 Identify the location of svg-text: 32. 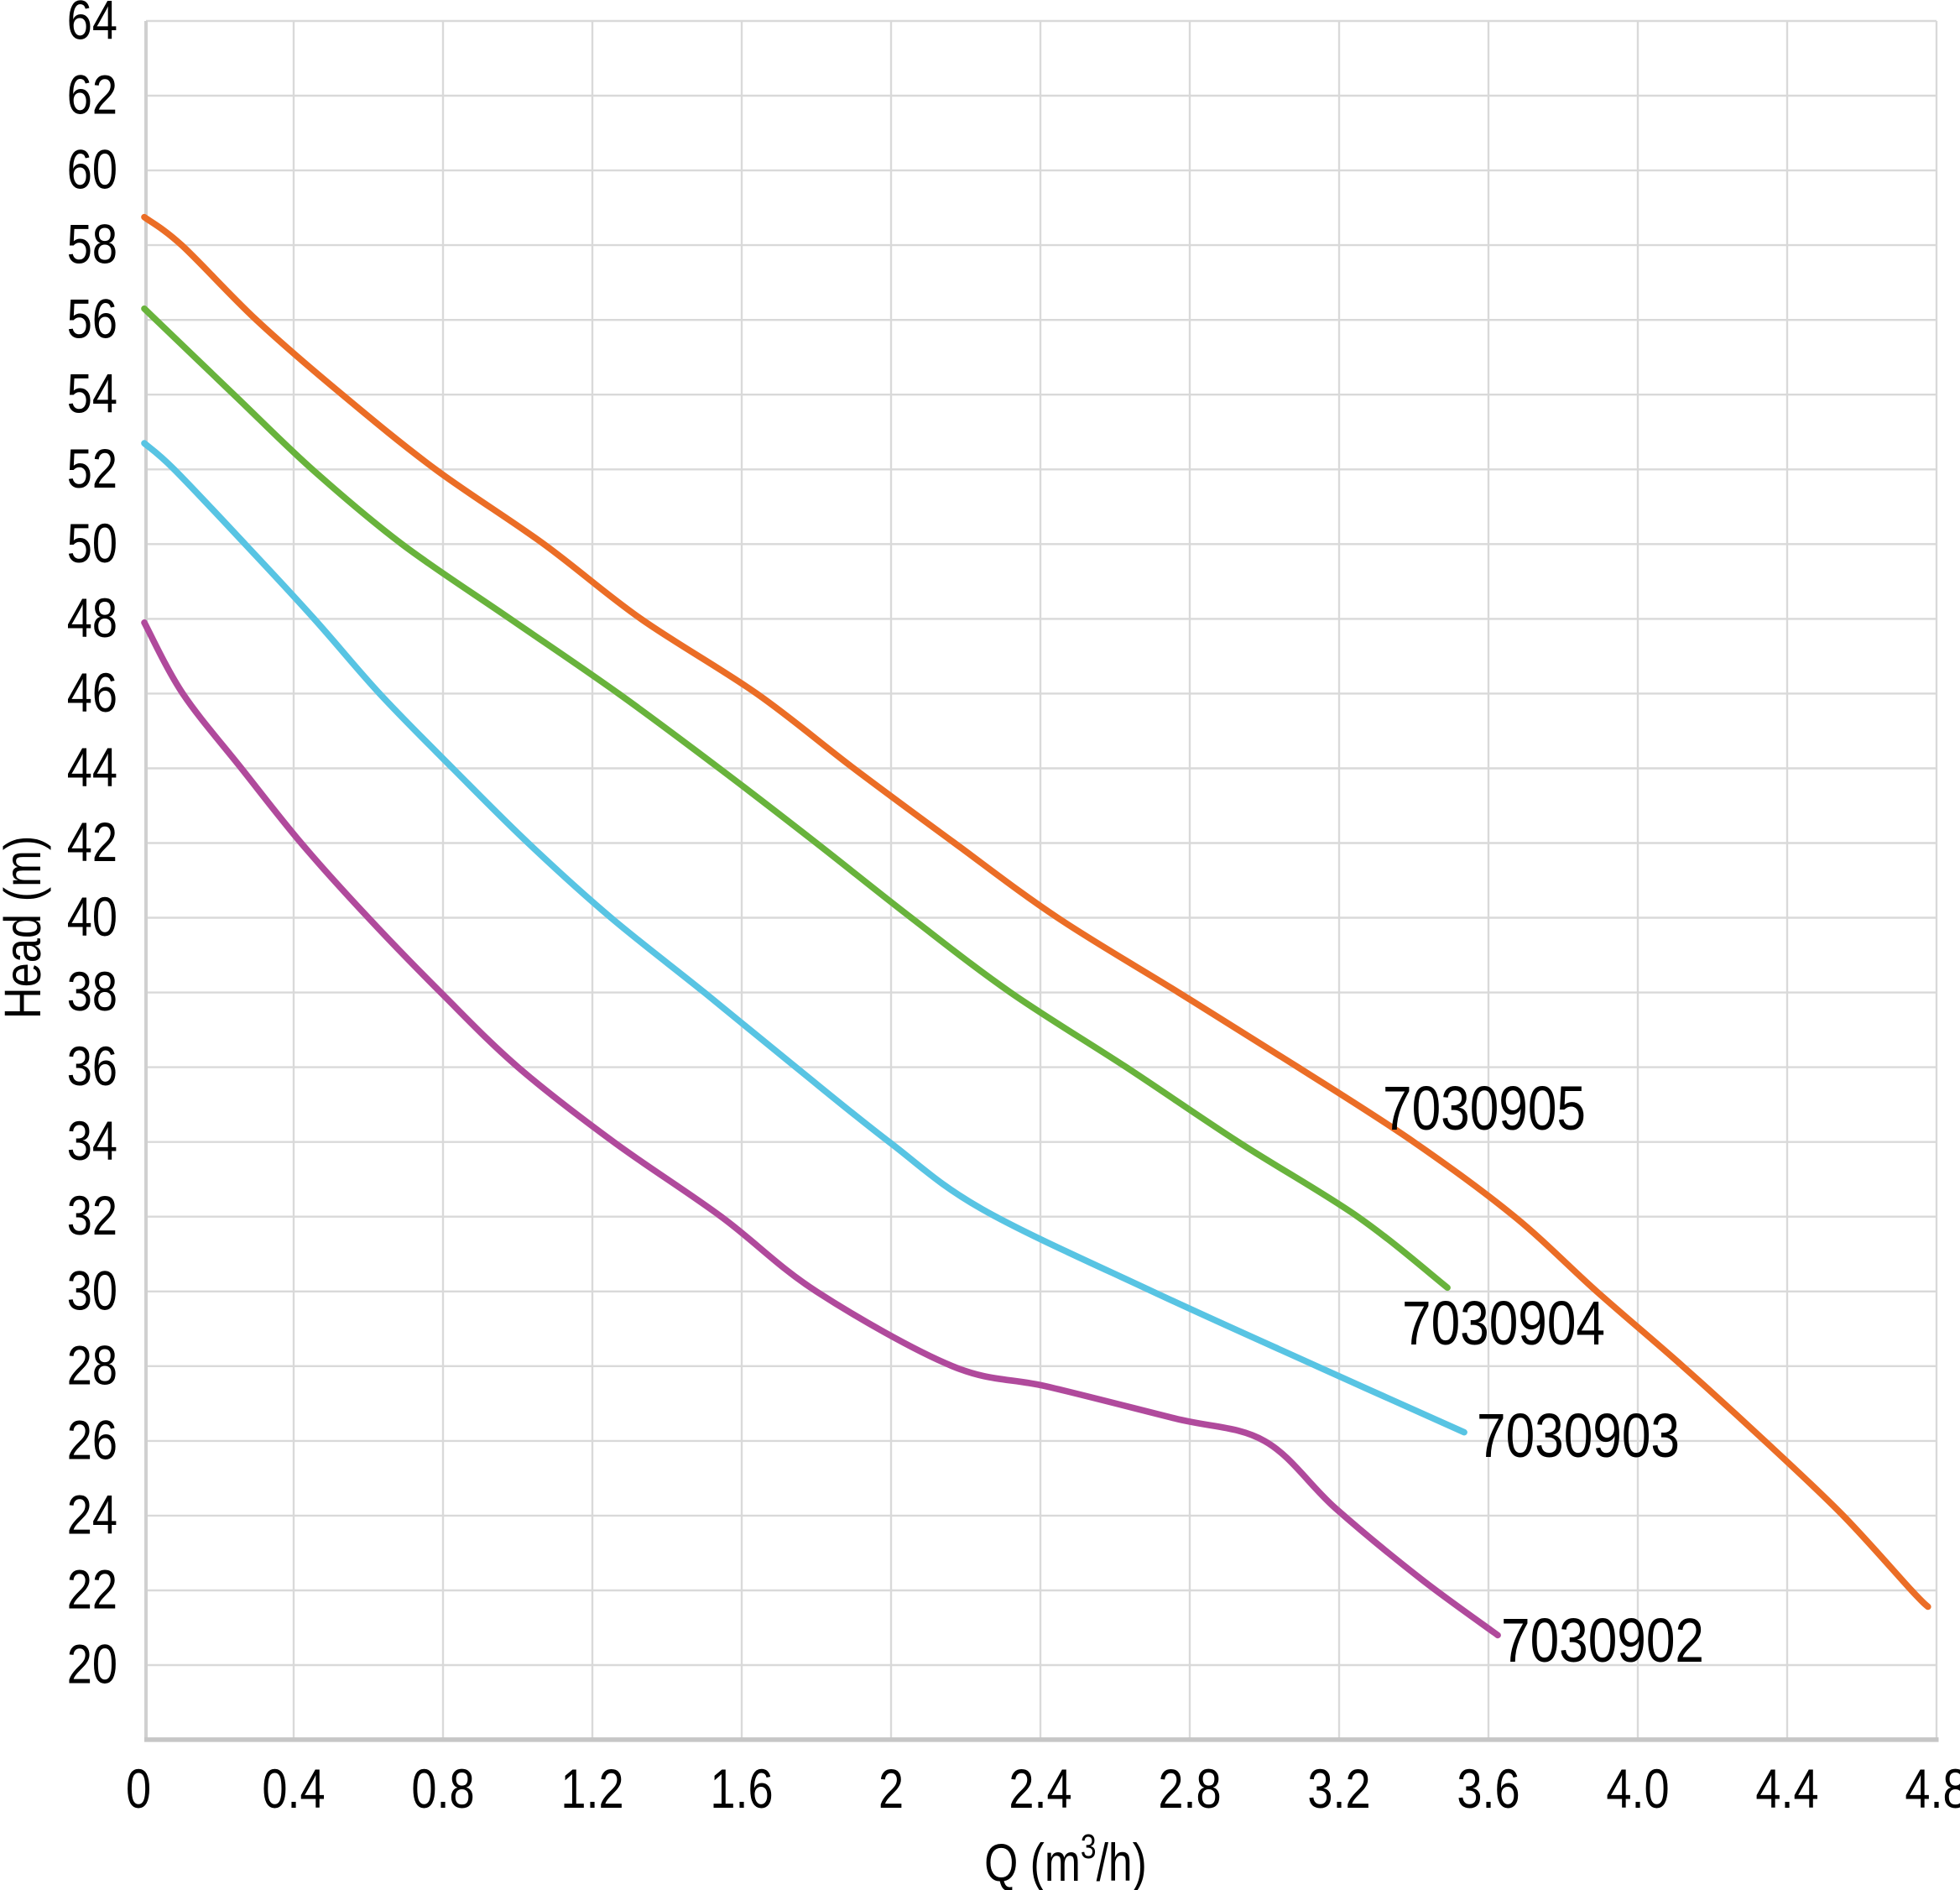
(92, 1215).